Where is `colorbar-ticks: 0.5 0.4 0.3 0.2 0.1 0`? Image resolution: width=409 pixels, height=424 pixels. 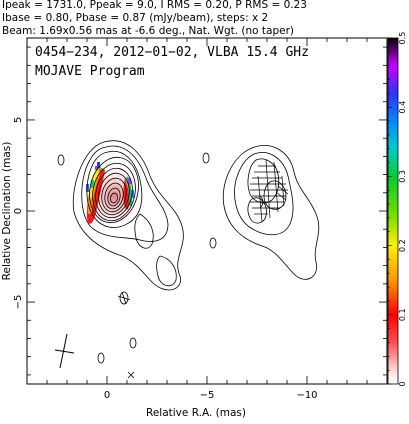
colorbar-ticks: 0.5 0.4 0.3 0.2 0.1 0 is located at coordinates (397, 209).